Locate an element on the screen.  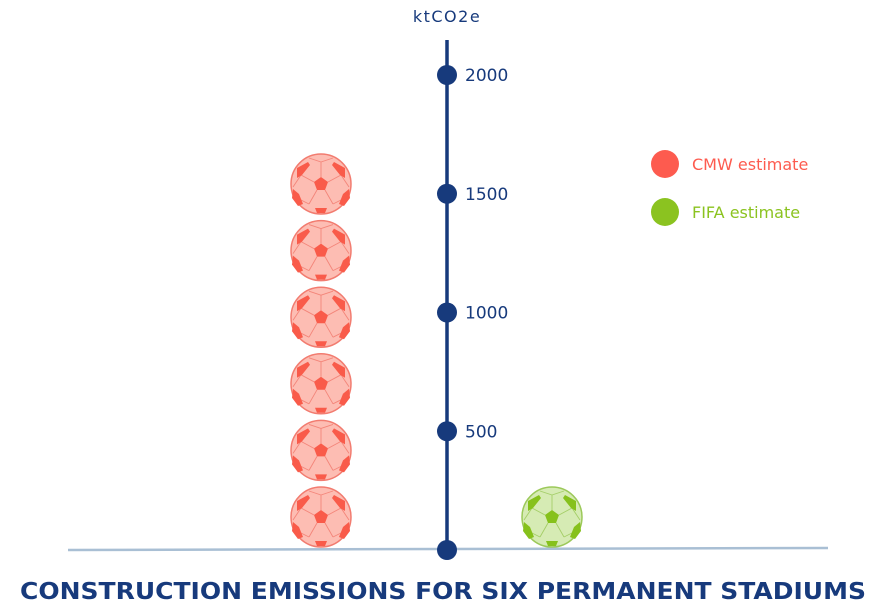
legend-label: CMW estimate is located at coordinates (750, 164).